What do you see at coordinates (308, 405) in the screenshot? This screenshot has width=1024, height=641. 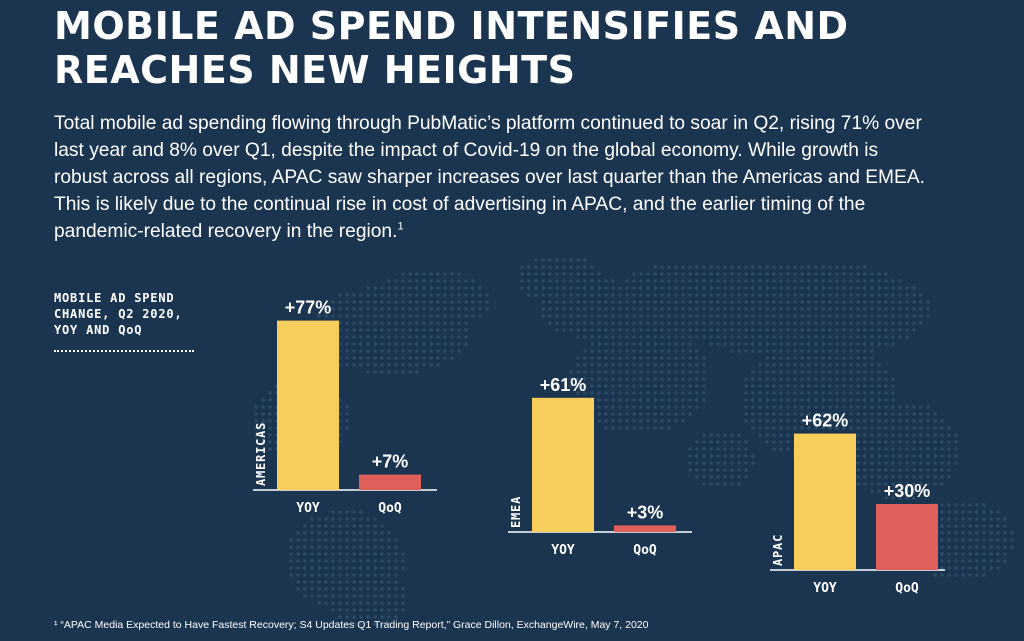 I see `americas-yoy-bar` at bounding box center [308, 405].